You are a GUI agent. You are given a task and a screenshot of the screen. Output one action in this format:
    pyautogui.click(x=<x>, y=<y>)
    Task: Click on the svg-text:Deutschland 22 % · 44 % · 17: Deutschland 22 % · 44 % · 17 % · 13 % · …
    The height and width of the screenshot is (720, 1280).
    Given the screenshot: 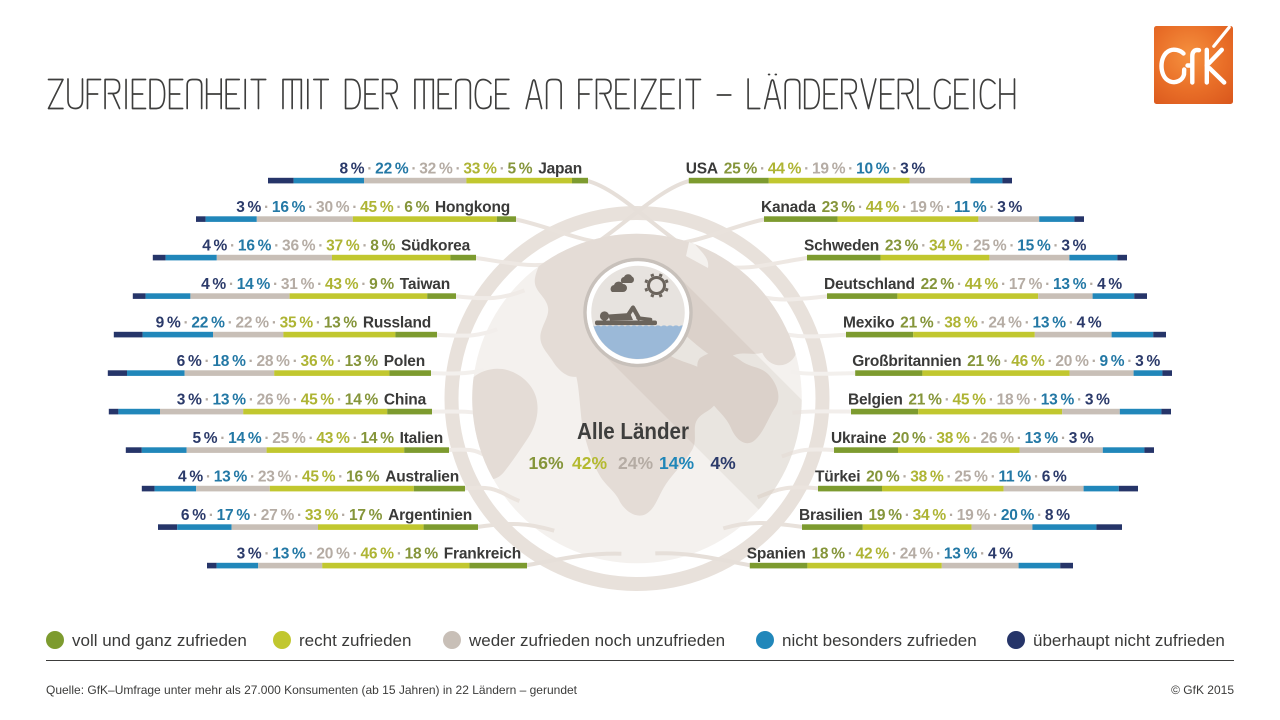 What is the action you would take?
    pyautogui.click(x=973, y=284)
    